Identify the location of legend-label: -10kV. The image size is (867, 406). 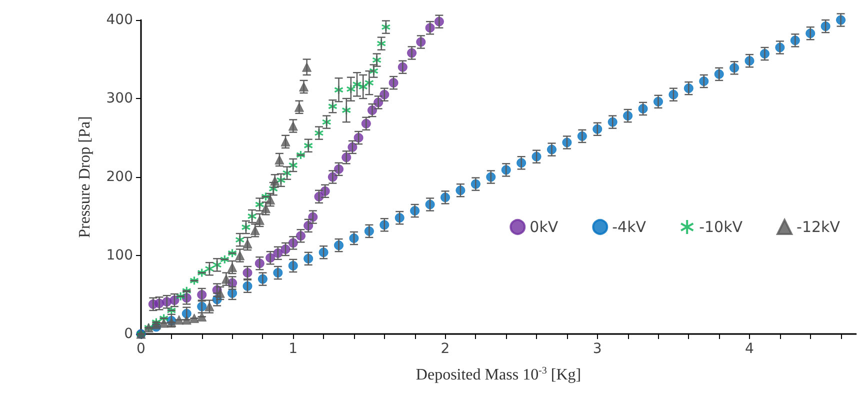
(721, 227).